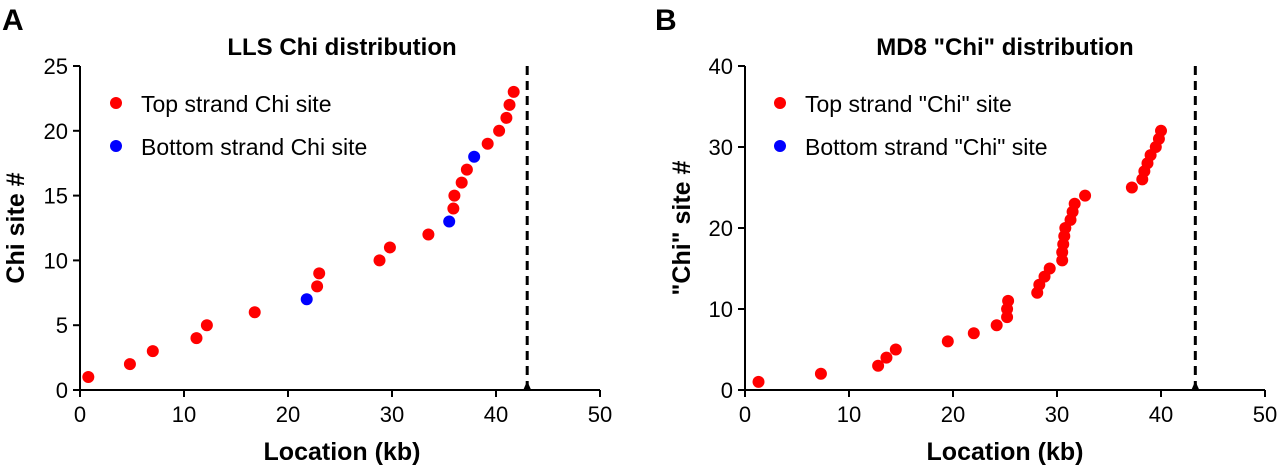  I want to click on legend-entry: Top strand "Chi" site, so click(908, 104).